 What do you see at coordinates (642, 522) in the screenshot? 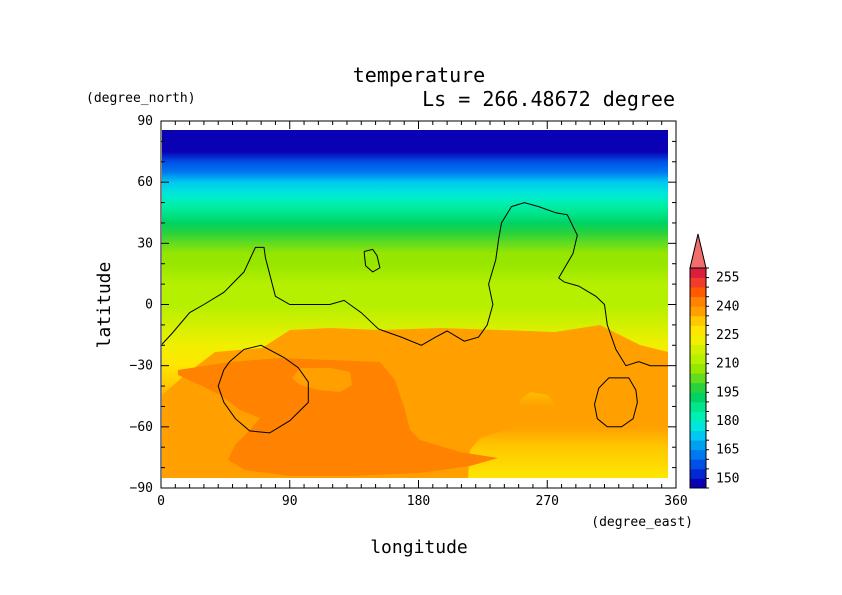
I see `x-unit-label: (degree_east)` at bounding box center [642, 522].